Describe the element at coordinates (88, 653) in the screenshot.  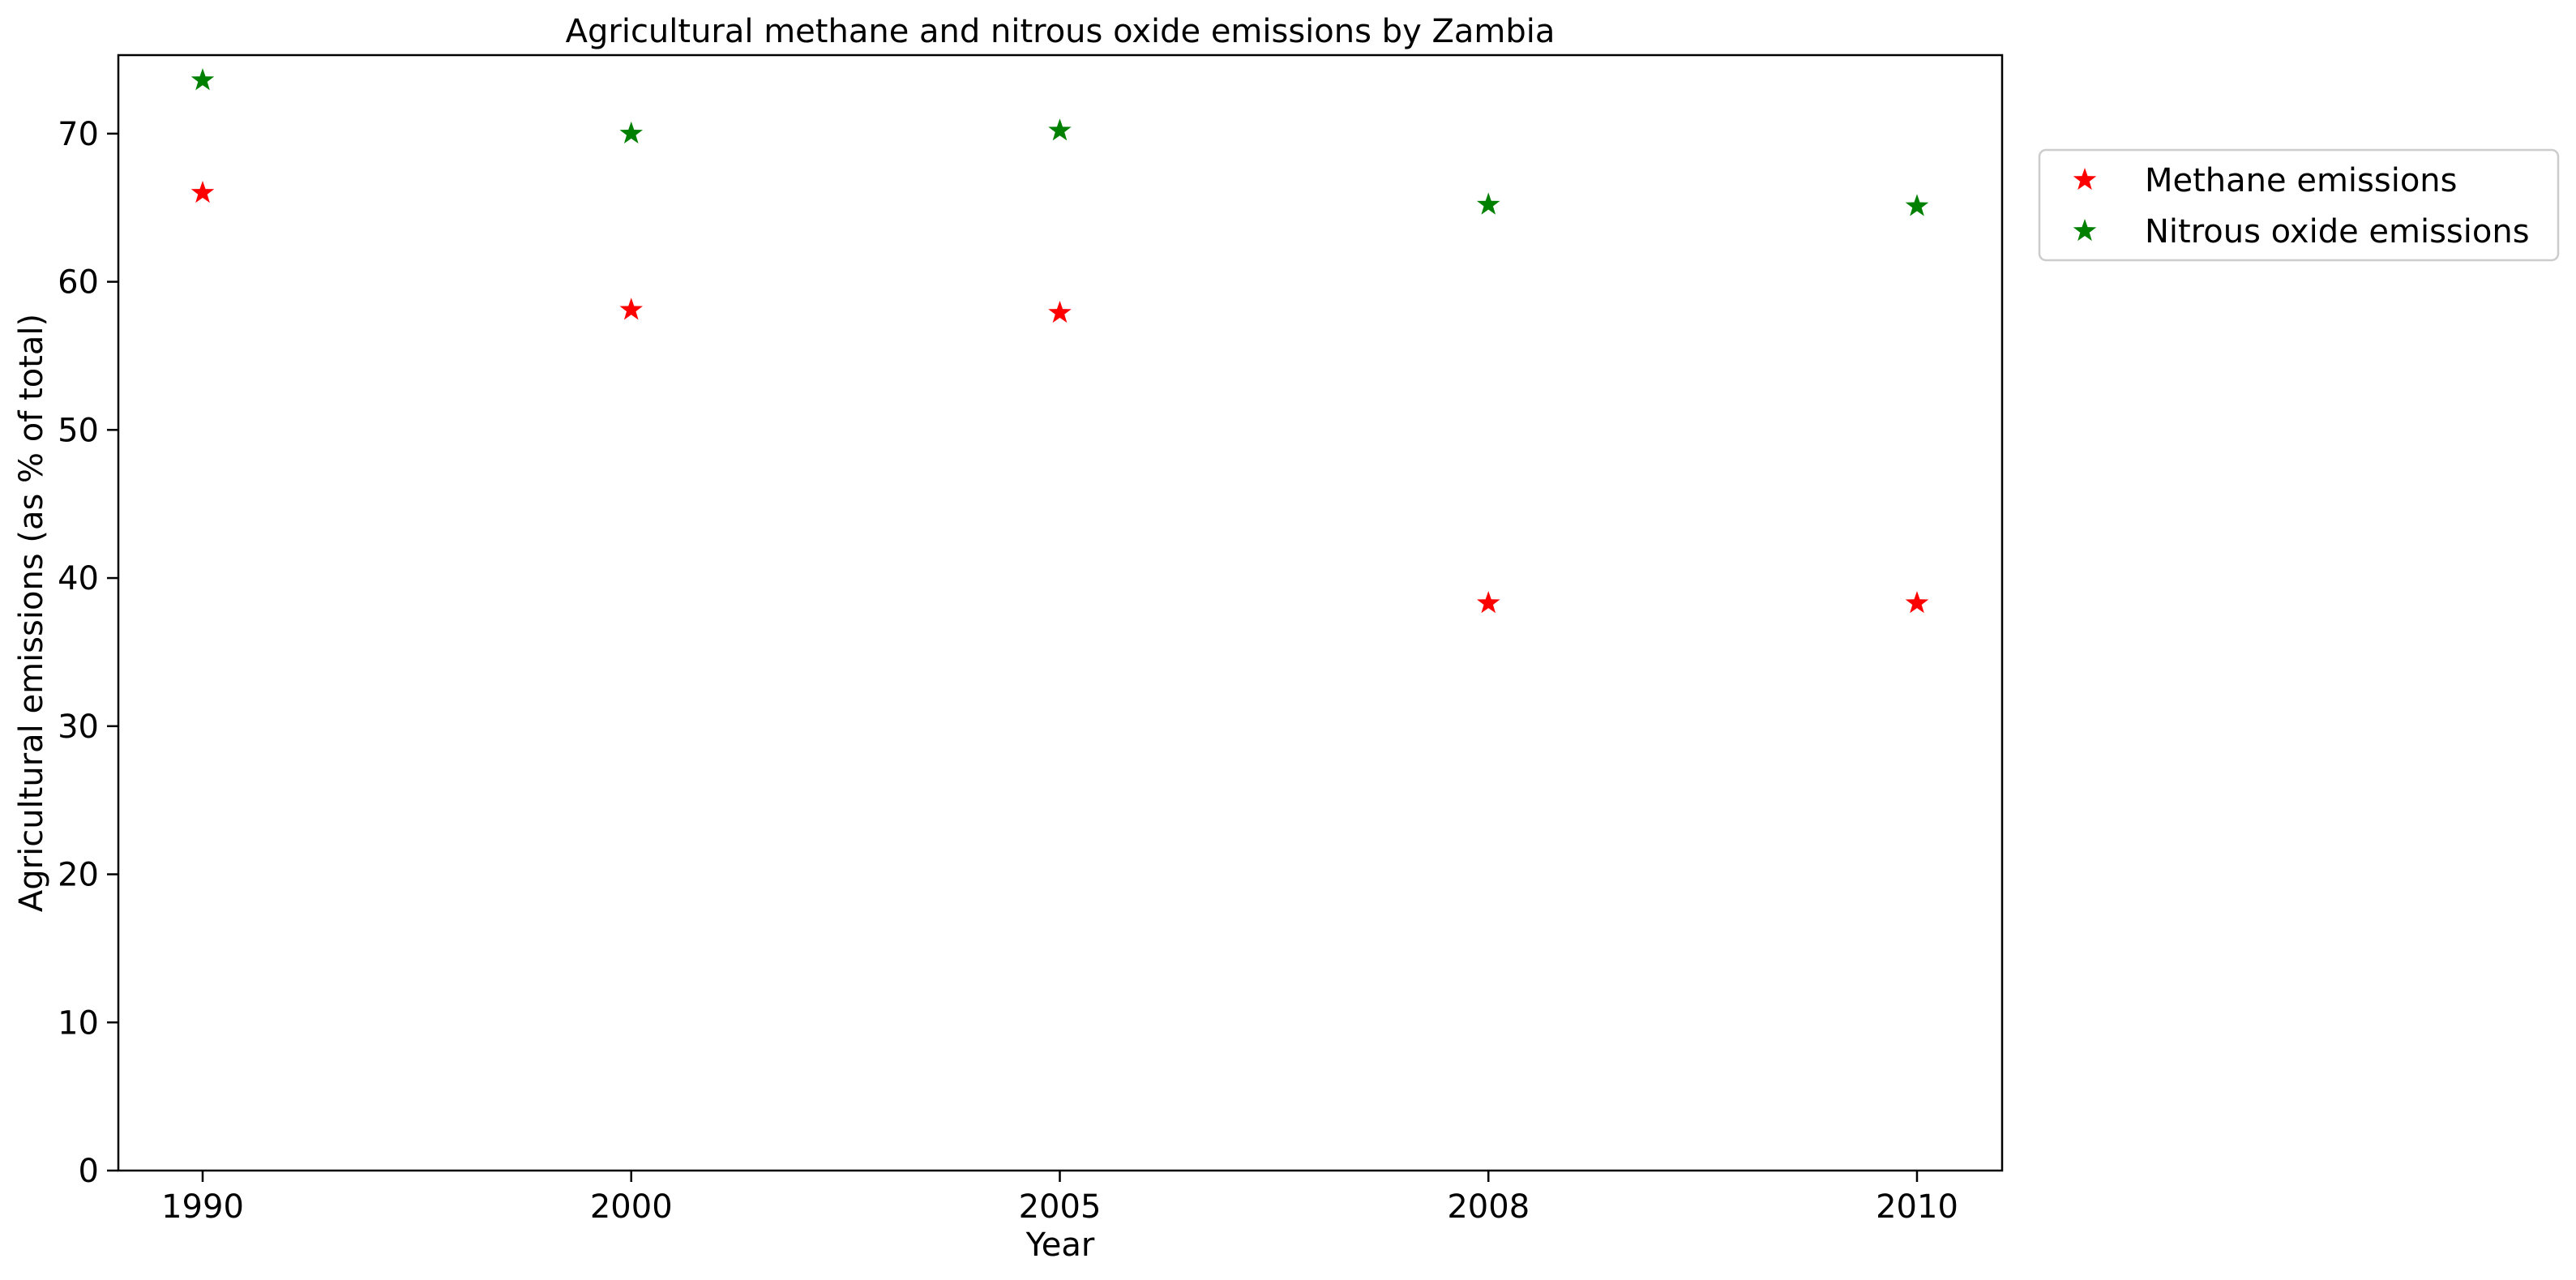
I see `y-axis: 0 10 20 30 40 50 60 70` at that location.